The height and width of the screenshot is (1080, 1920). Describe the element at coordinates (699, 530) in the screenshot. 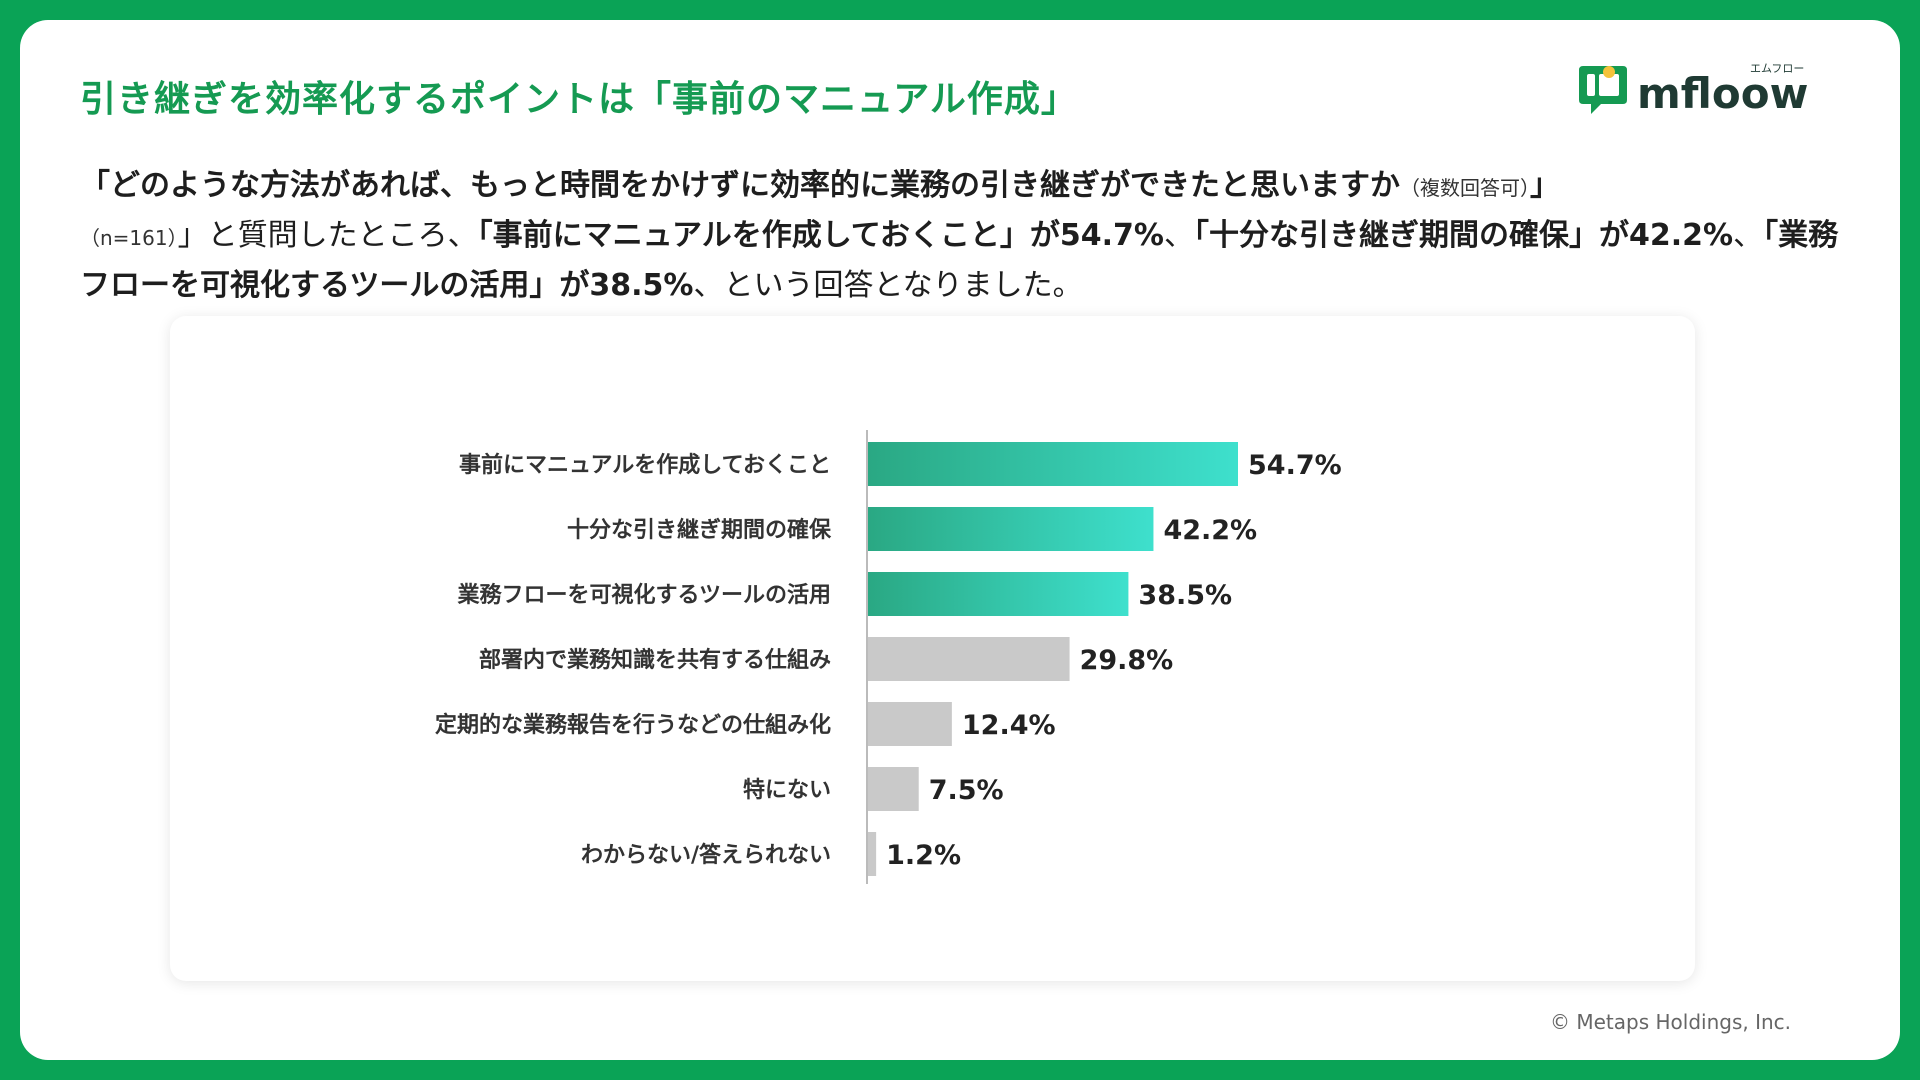

I see `category-label: 十分な引き継ぎ期間の確保` at that location.